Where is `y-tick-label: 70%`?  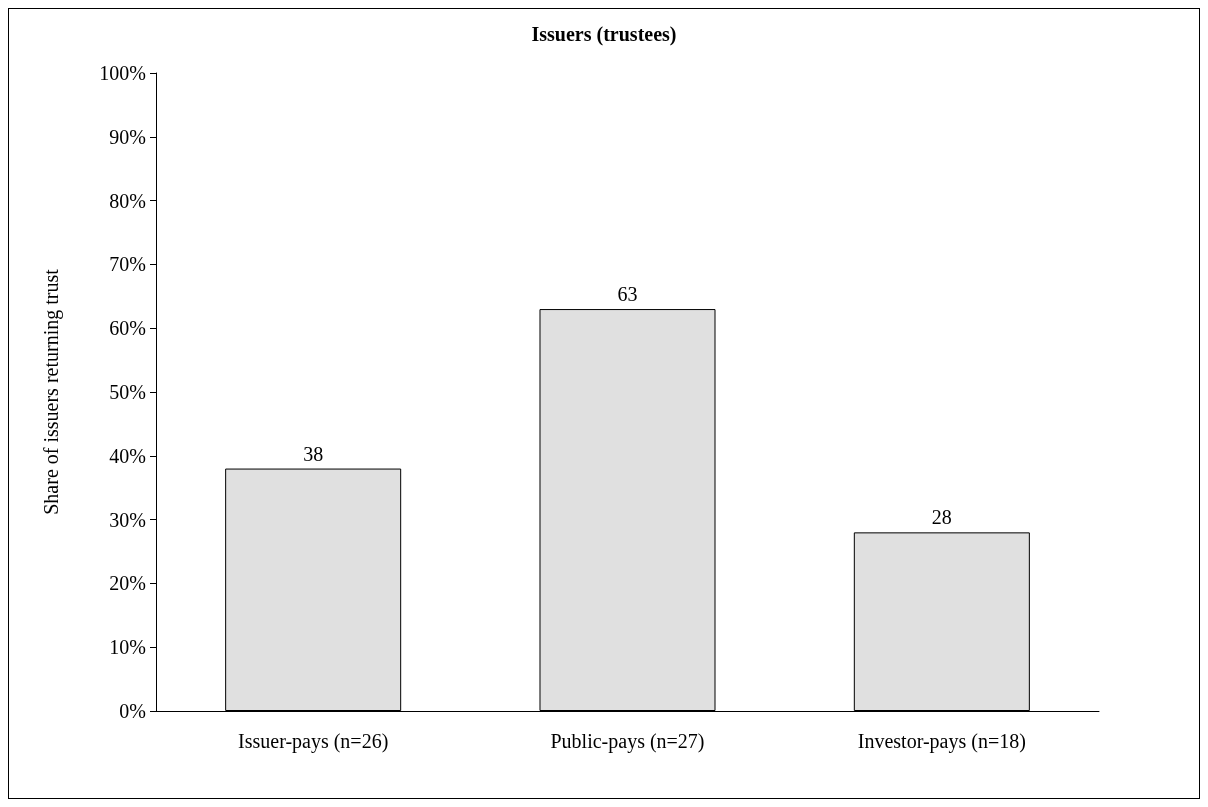 y-tick-label: 70% is located at coordinates (127, 264).